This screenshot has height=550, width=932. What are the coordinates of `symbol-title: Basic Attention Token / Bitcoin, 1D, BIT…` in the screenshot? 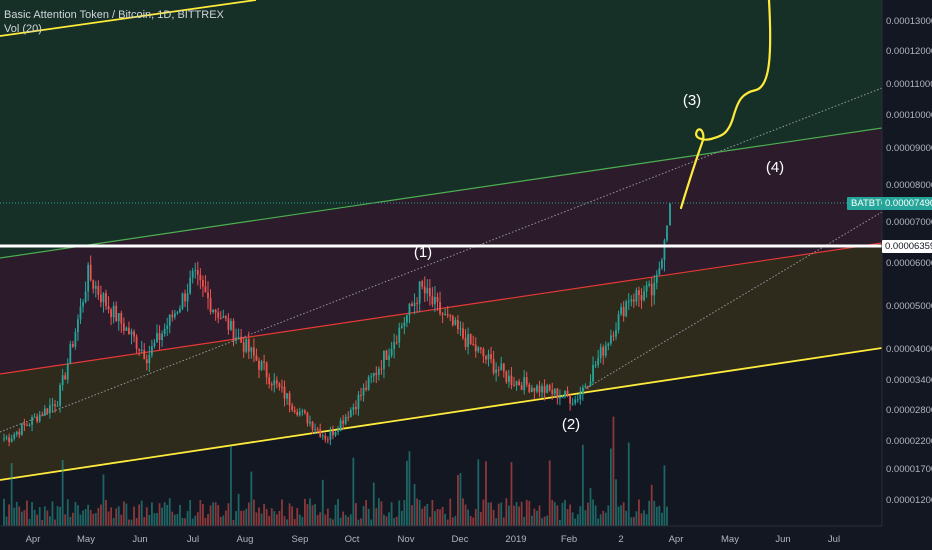 It's located at (114, 15).